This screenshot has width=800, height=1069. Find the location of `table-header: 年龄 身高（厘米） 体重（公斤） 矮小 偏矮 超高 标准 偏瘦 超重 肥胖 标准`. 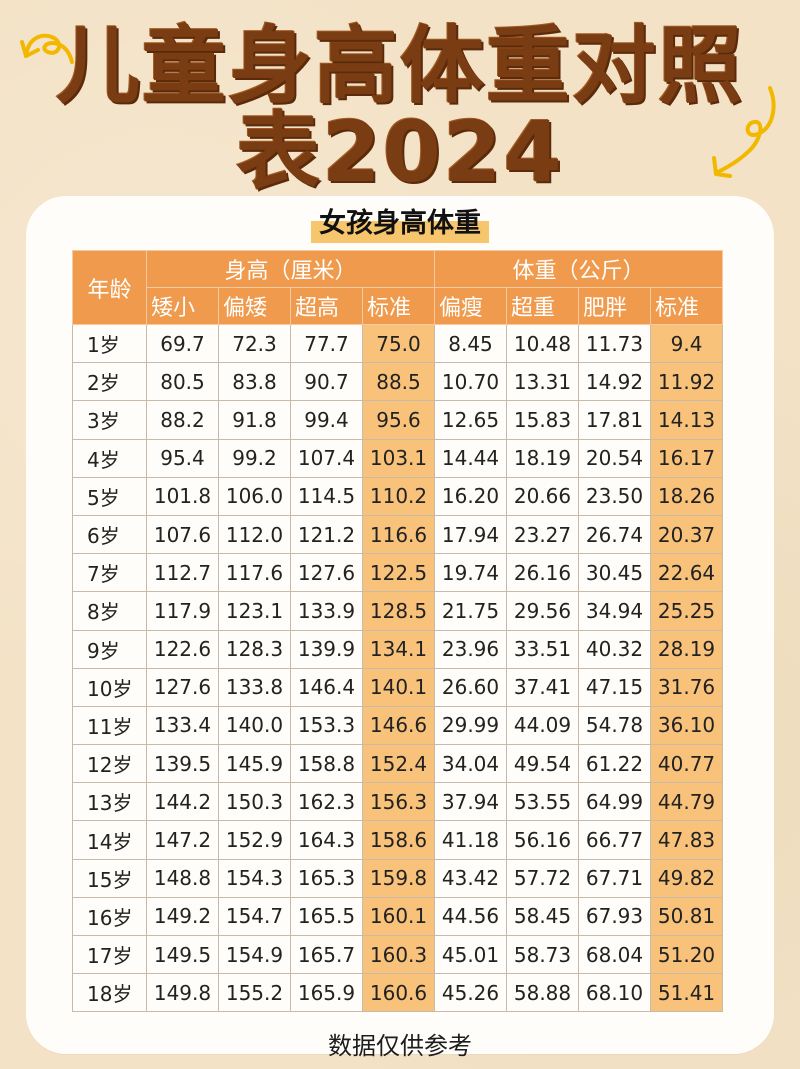

table-header: 年龄 身高（厘米） 体重（公斤） 矮小 偏矮 超高 标准 偏瘦 超重 肥胖 标准 is located at coordinates (398, 287).